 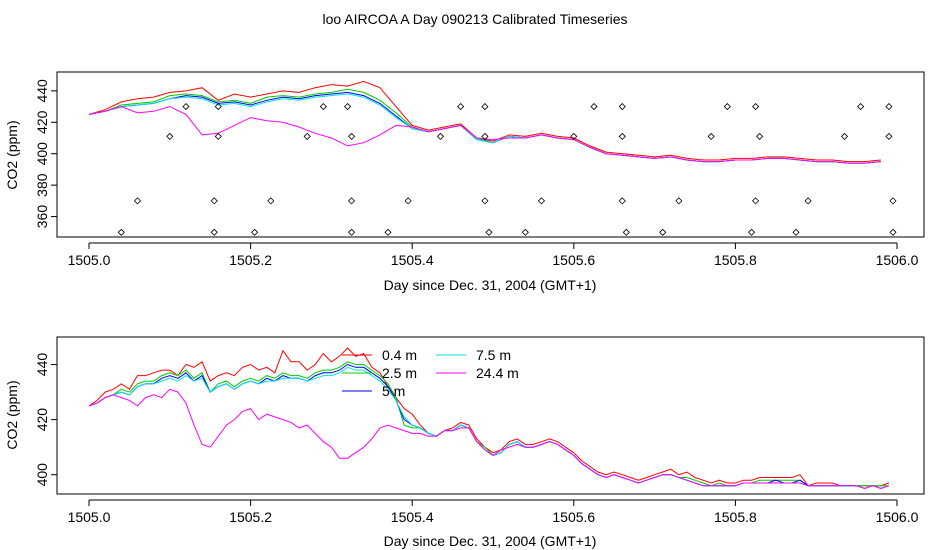 I want to click on top-series-lines, so click(x=484, y=122).